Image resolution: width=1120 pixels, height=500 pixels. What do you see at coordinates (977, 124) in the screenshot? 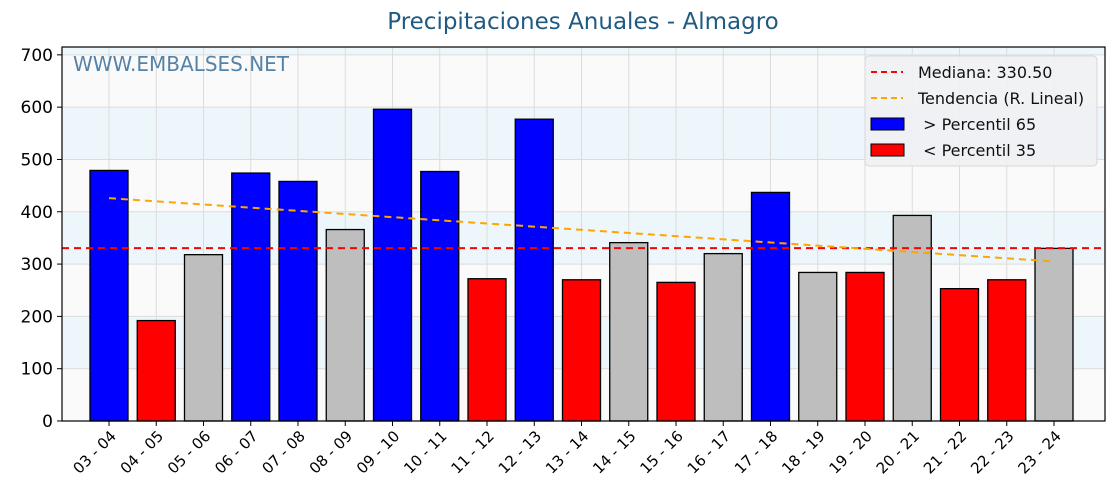
I see `legend-high-label: > Percentil 65` at bounding box center [977, 124].